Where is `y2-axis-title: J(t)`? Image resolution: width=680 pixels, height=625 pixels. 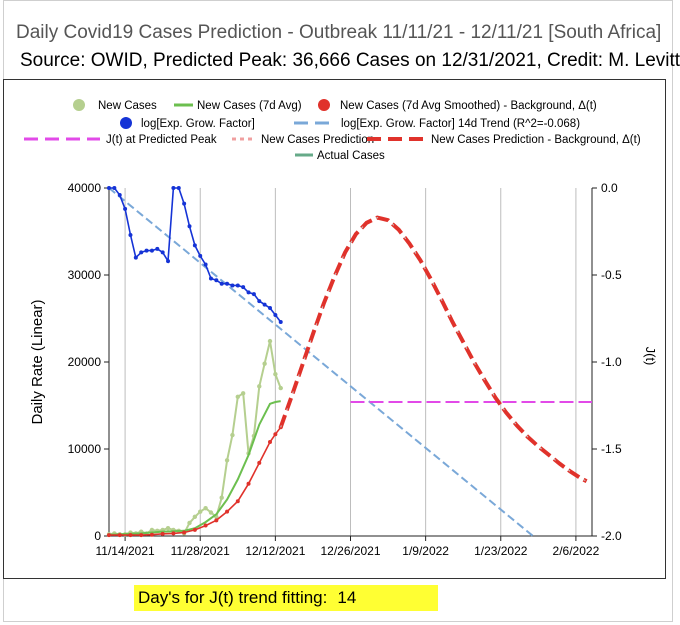
y2-axis-title: J(t) is located at coordinates (650, 356).